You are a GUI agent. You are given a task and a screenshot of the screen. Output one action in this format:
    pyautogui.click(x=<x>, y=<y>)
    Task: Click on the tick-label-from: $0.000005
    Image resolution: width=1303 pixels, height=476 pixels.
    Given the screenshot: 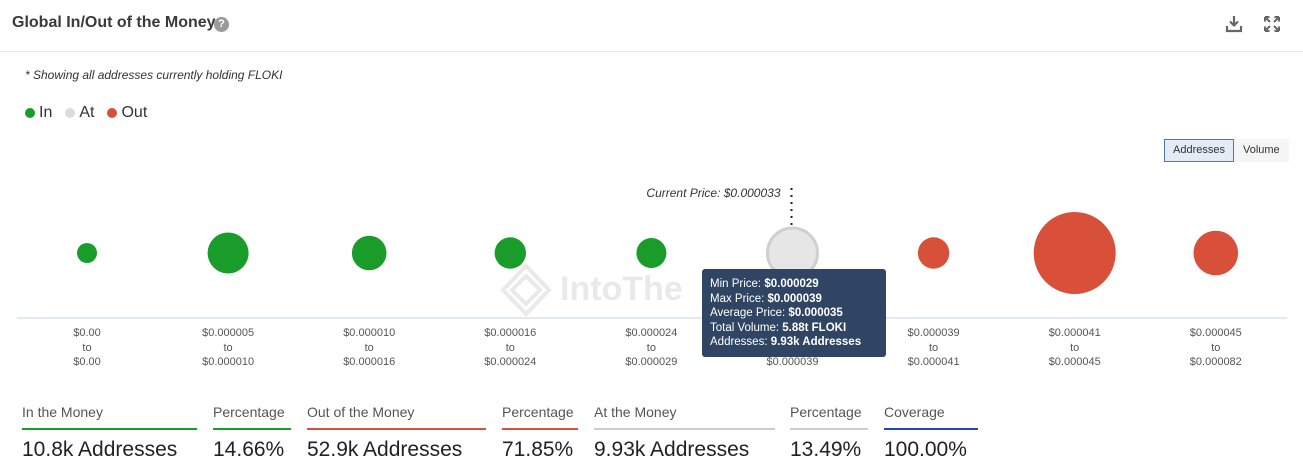 What is the action you would take?
    pyautogui.click(x=228, y=333)
    